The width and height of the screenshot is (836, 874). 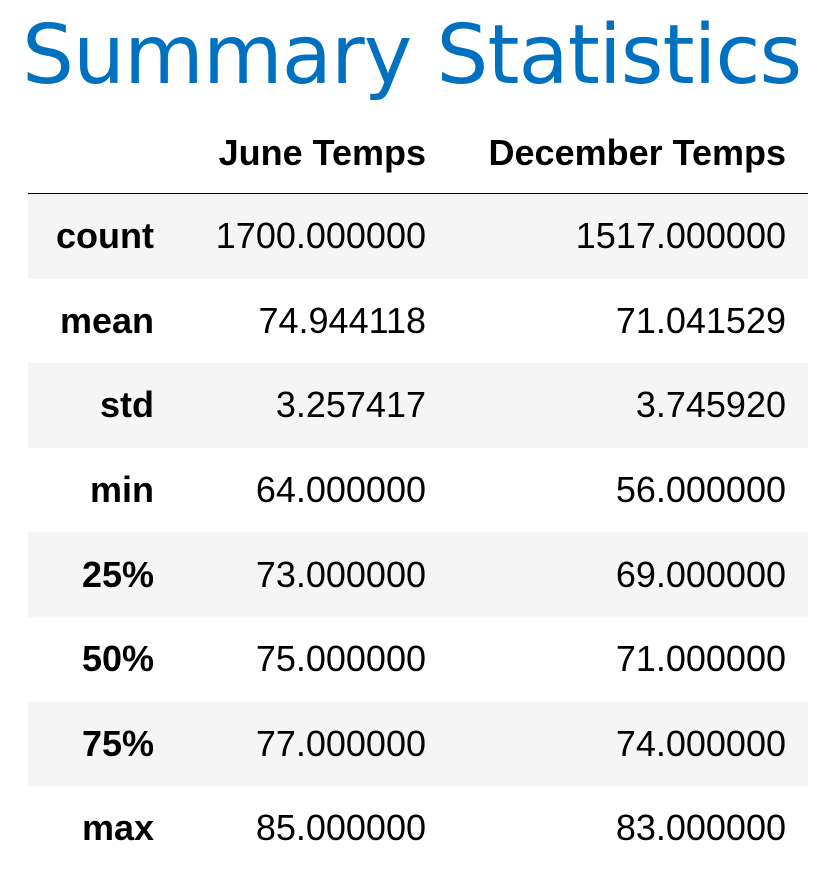 I want to click on june-value: 77.000000, so click(x=340, y=743).